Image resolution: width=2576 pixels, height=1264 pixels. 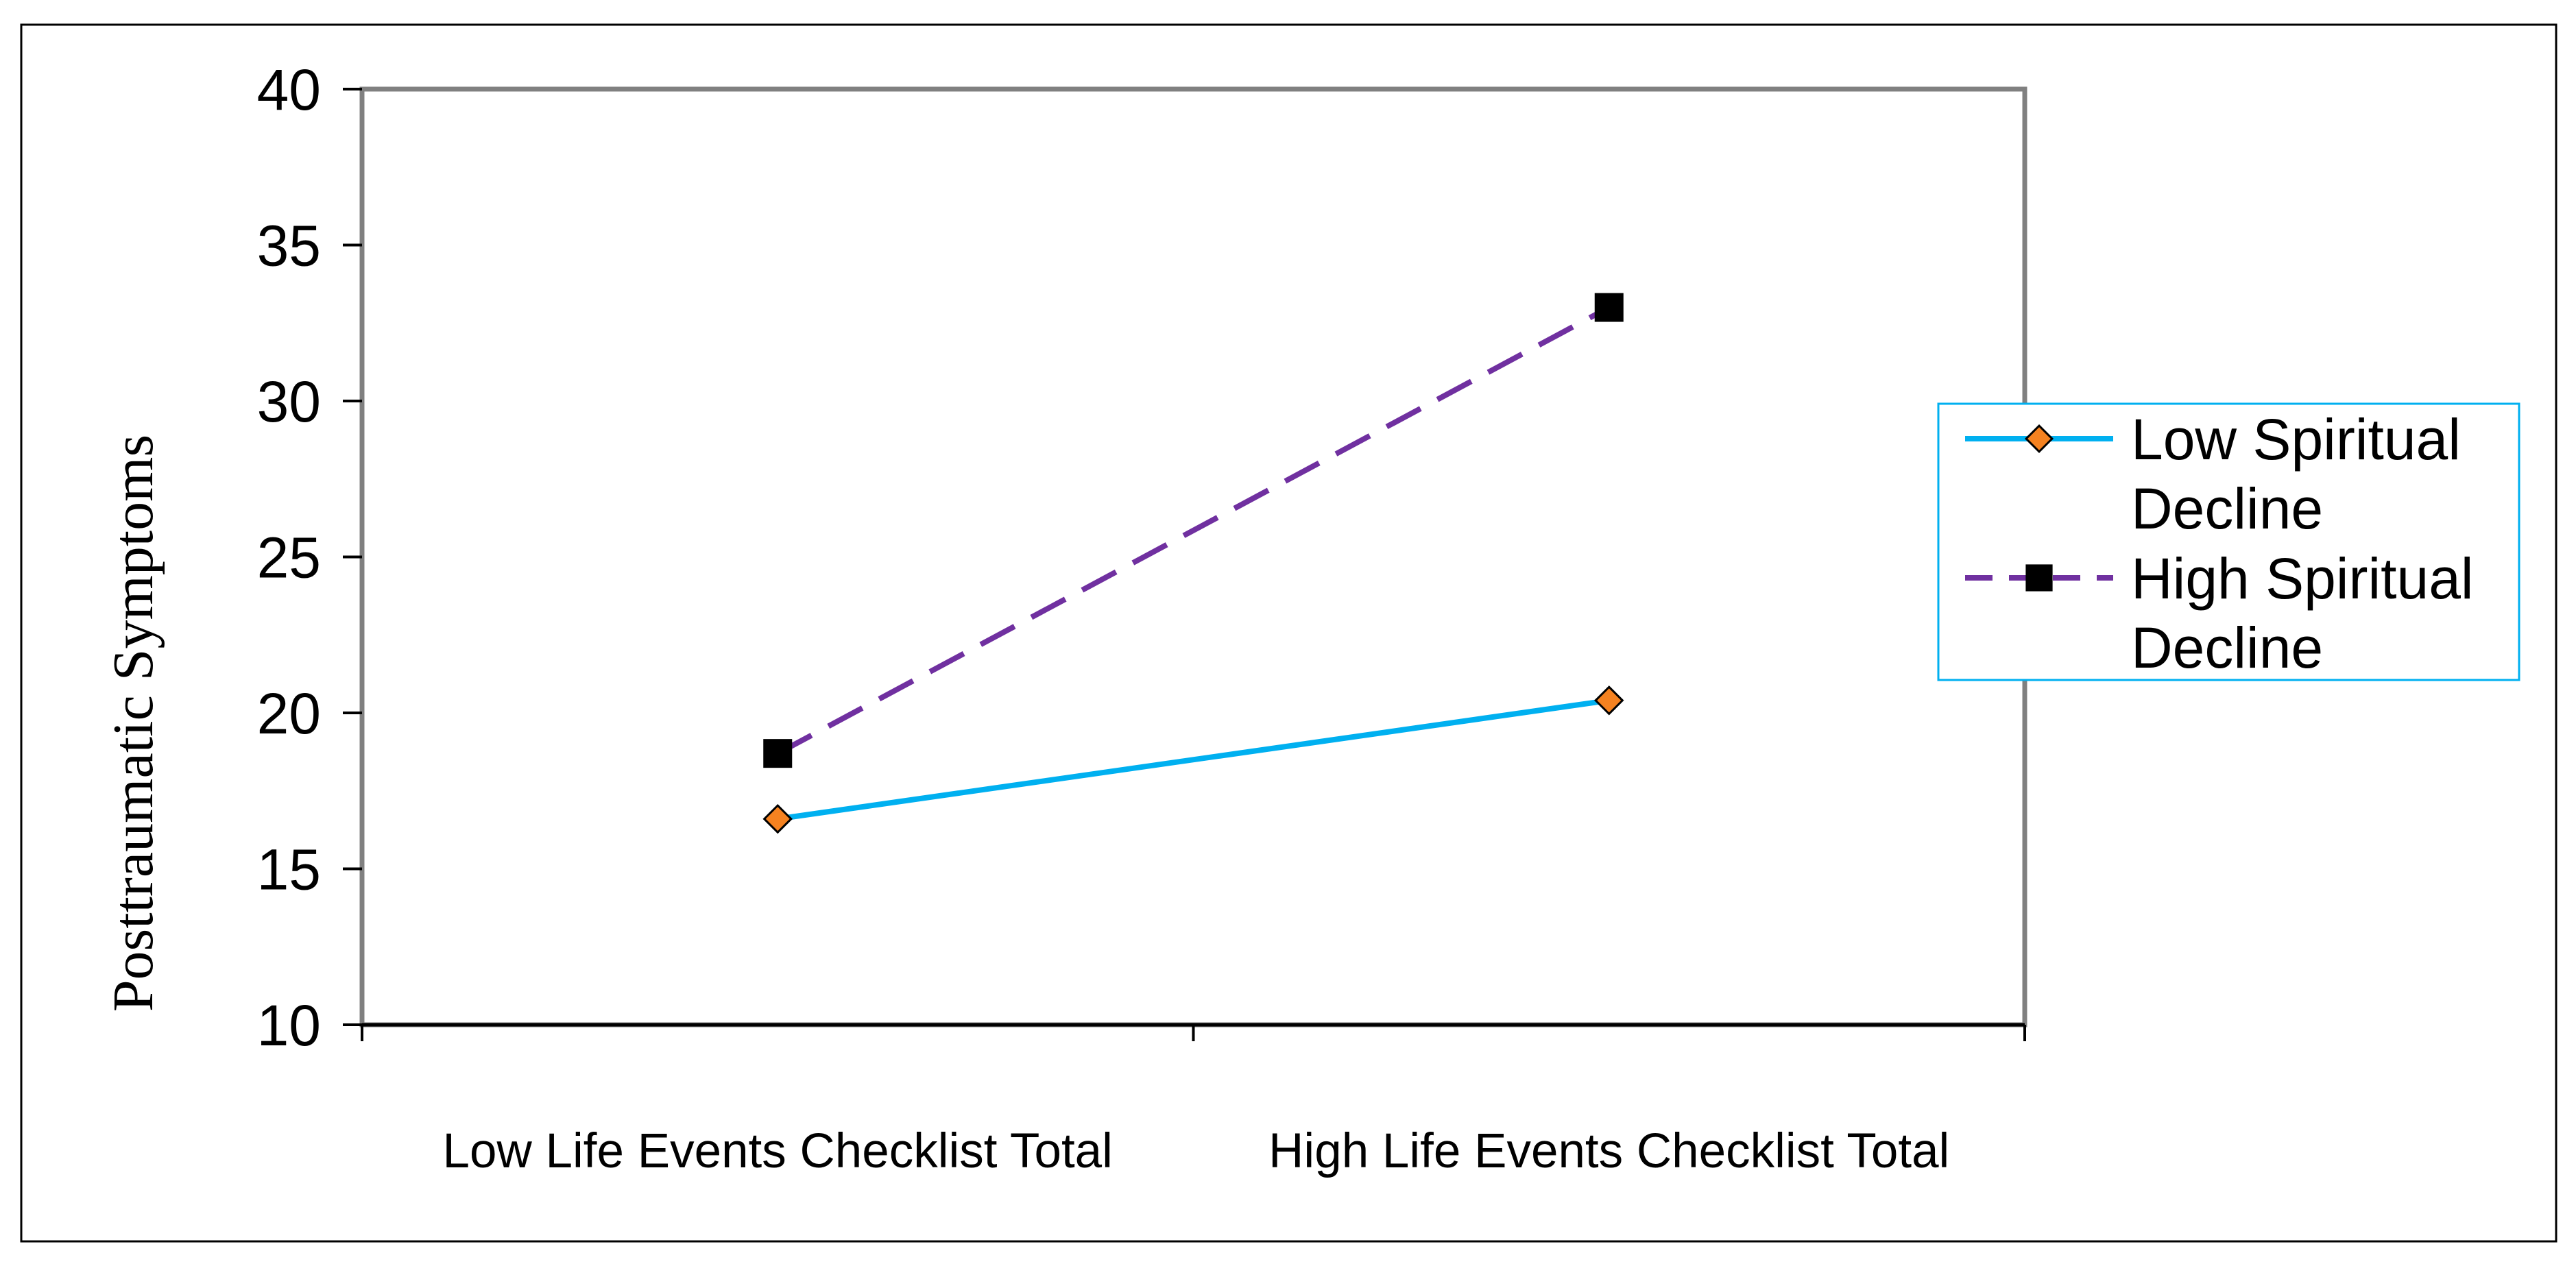 I want to click on x-tick-label: High Life Events Checklist Total, so click(x=1608, y=1151).